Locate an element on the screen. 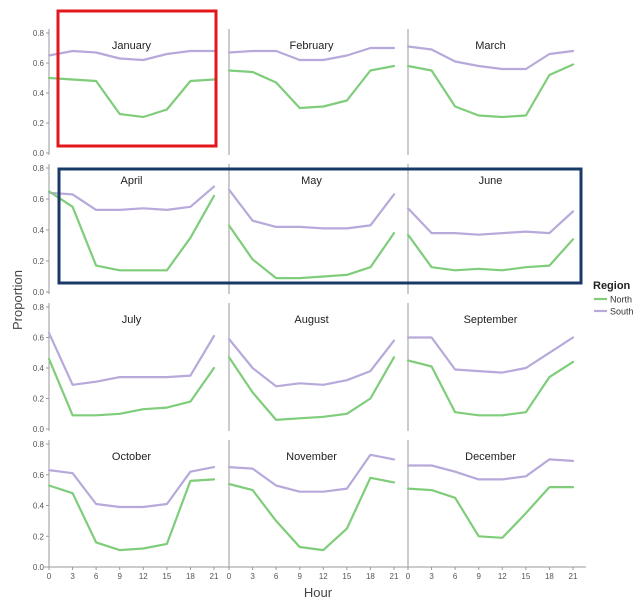 This screenshot has width=638, height=606. panel-february: February is located at coordinates (311, 92).